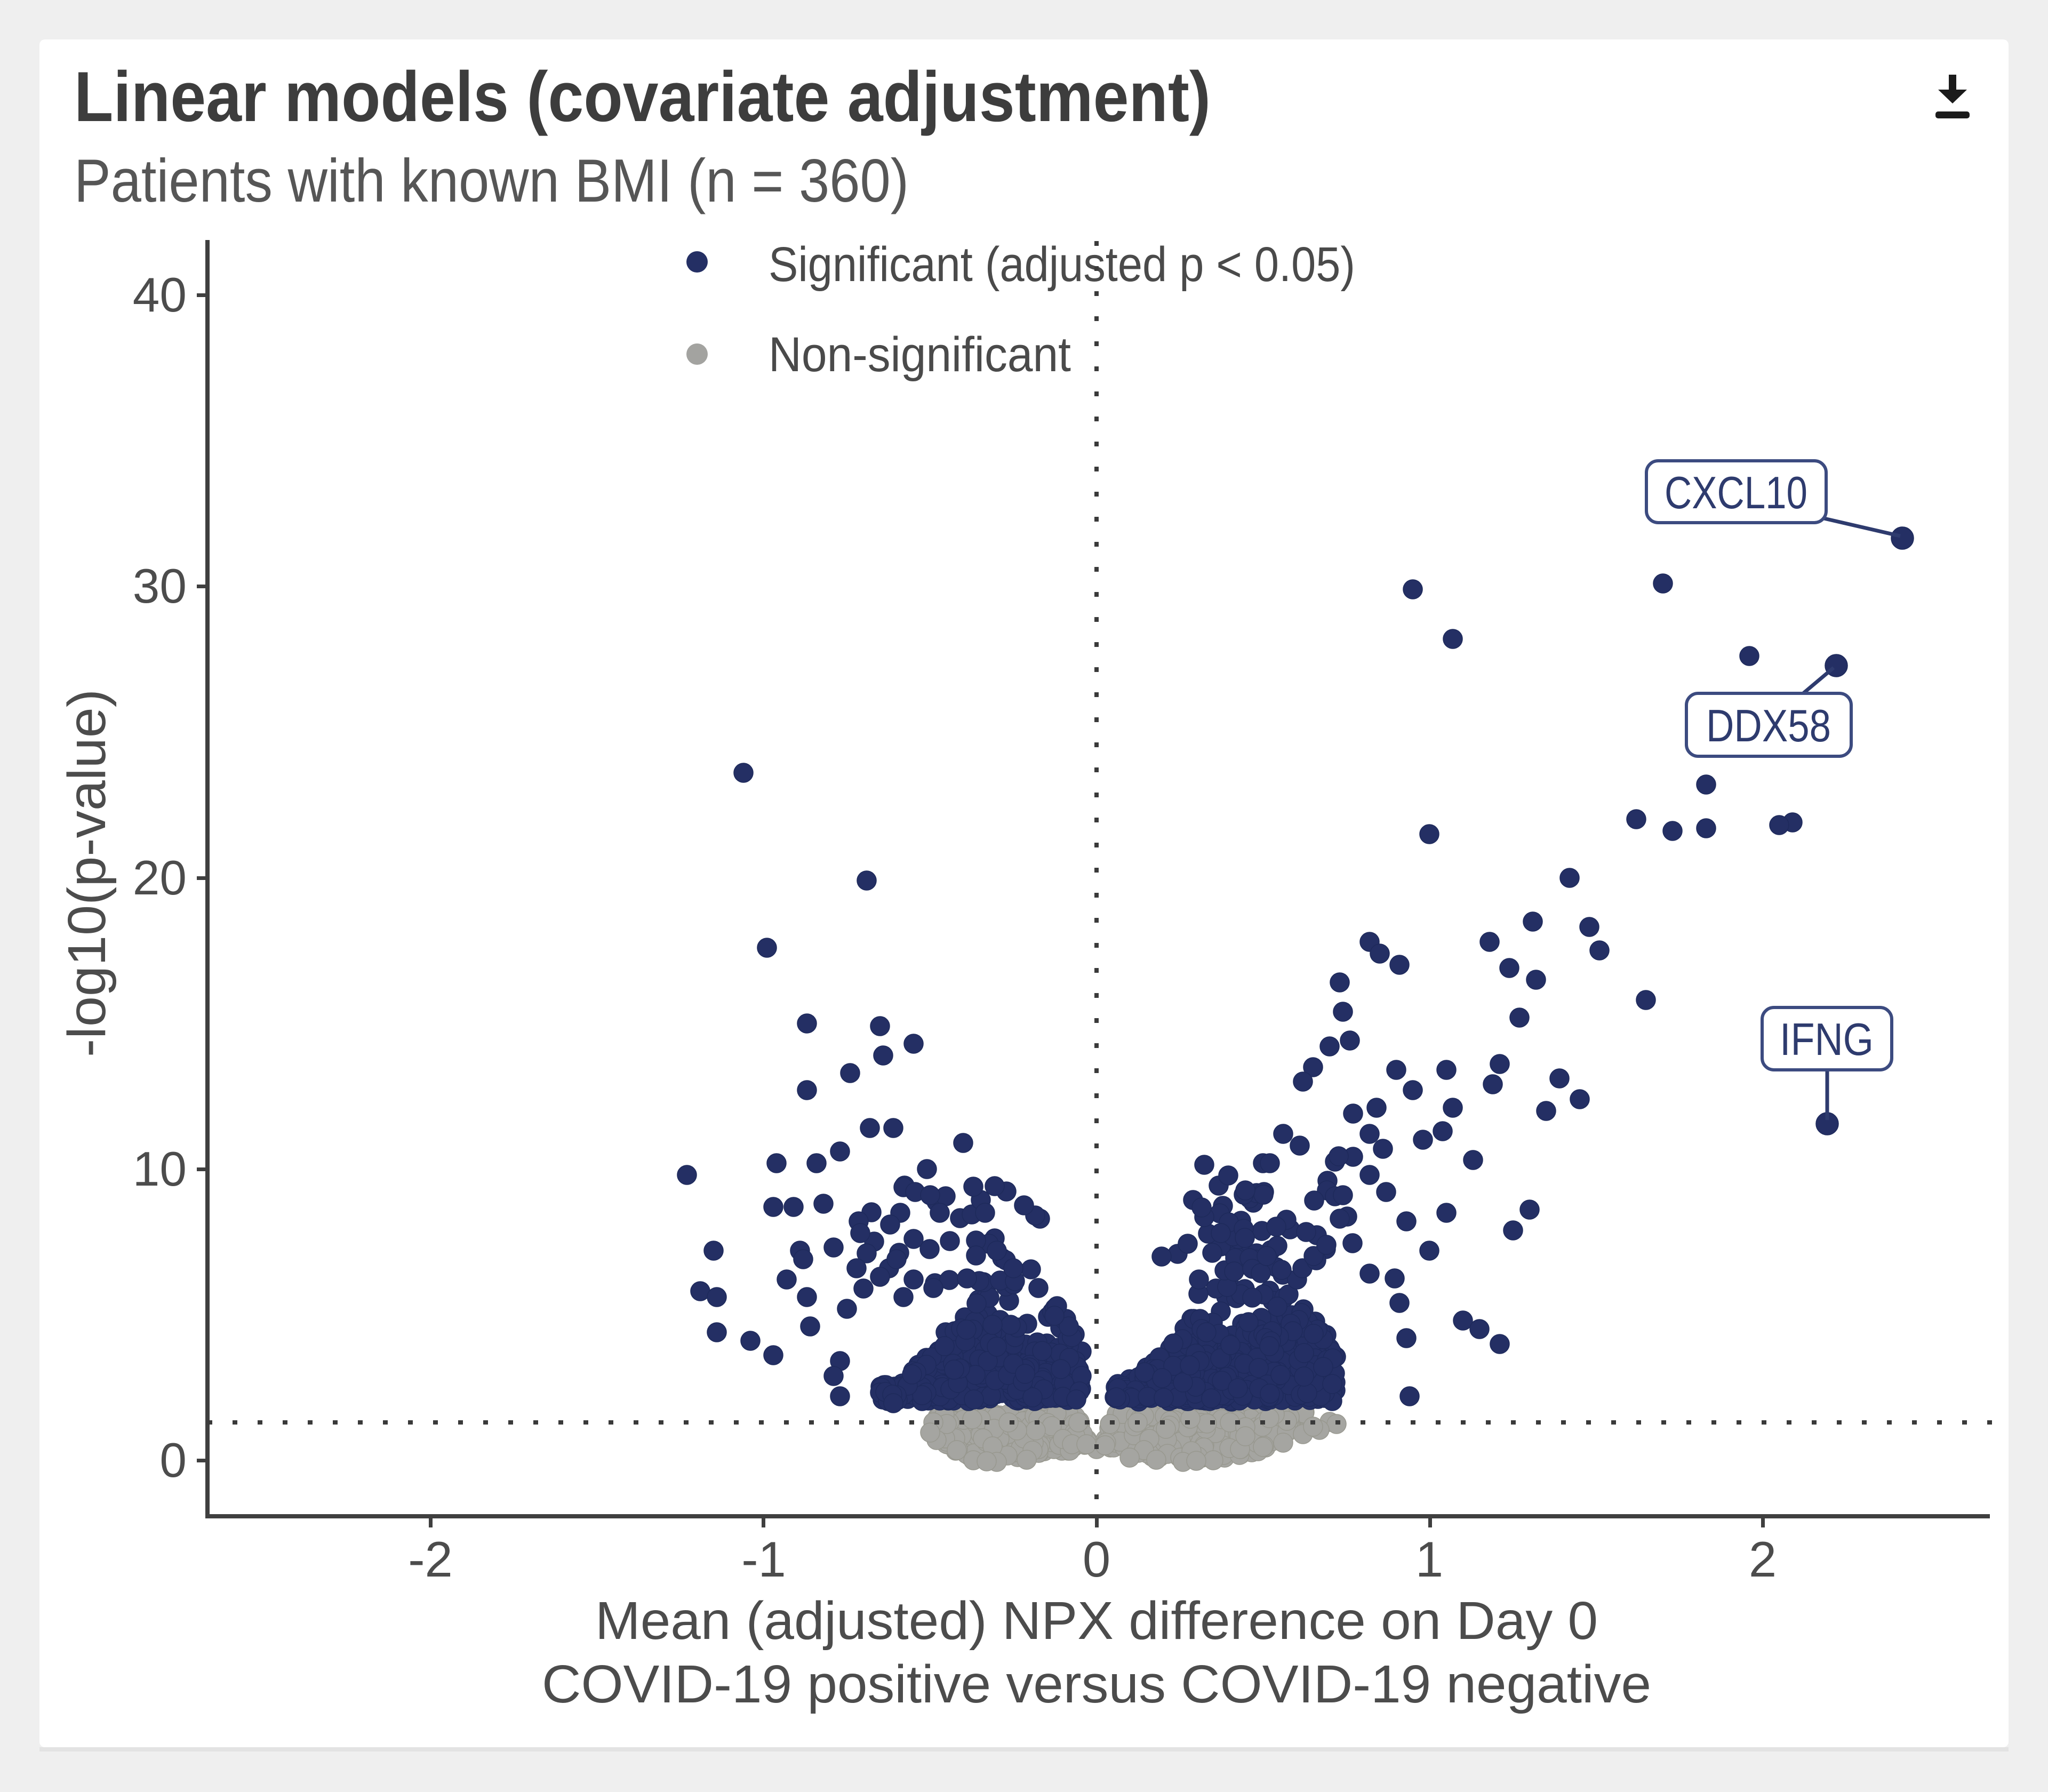  I want to click on svg-text: 10, so click(160, 1169).